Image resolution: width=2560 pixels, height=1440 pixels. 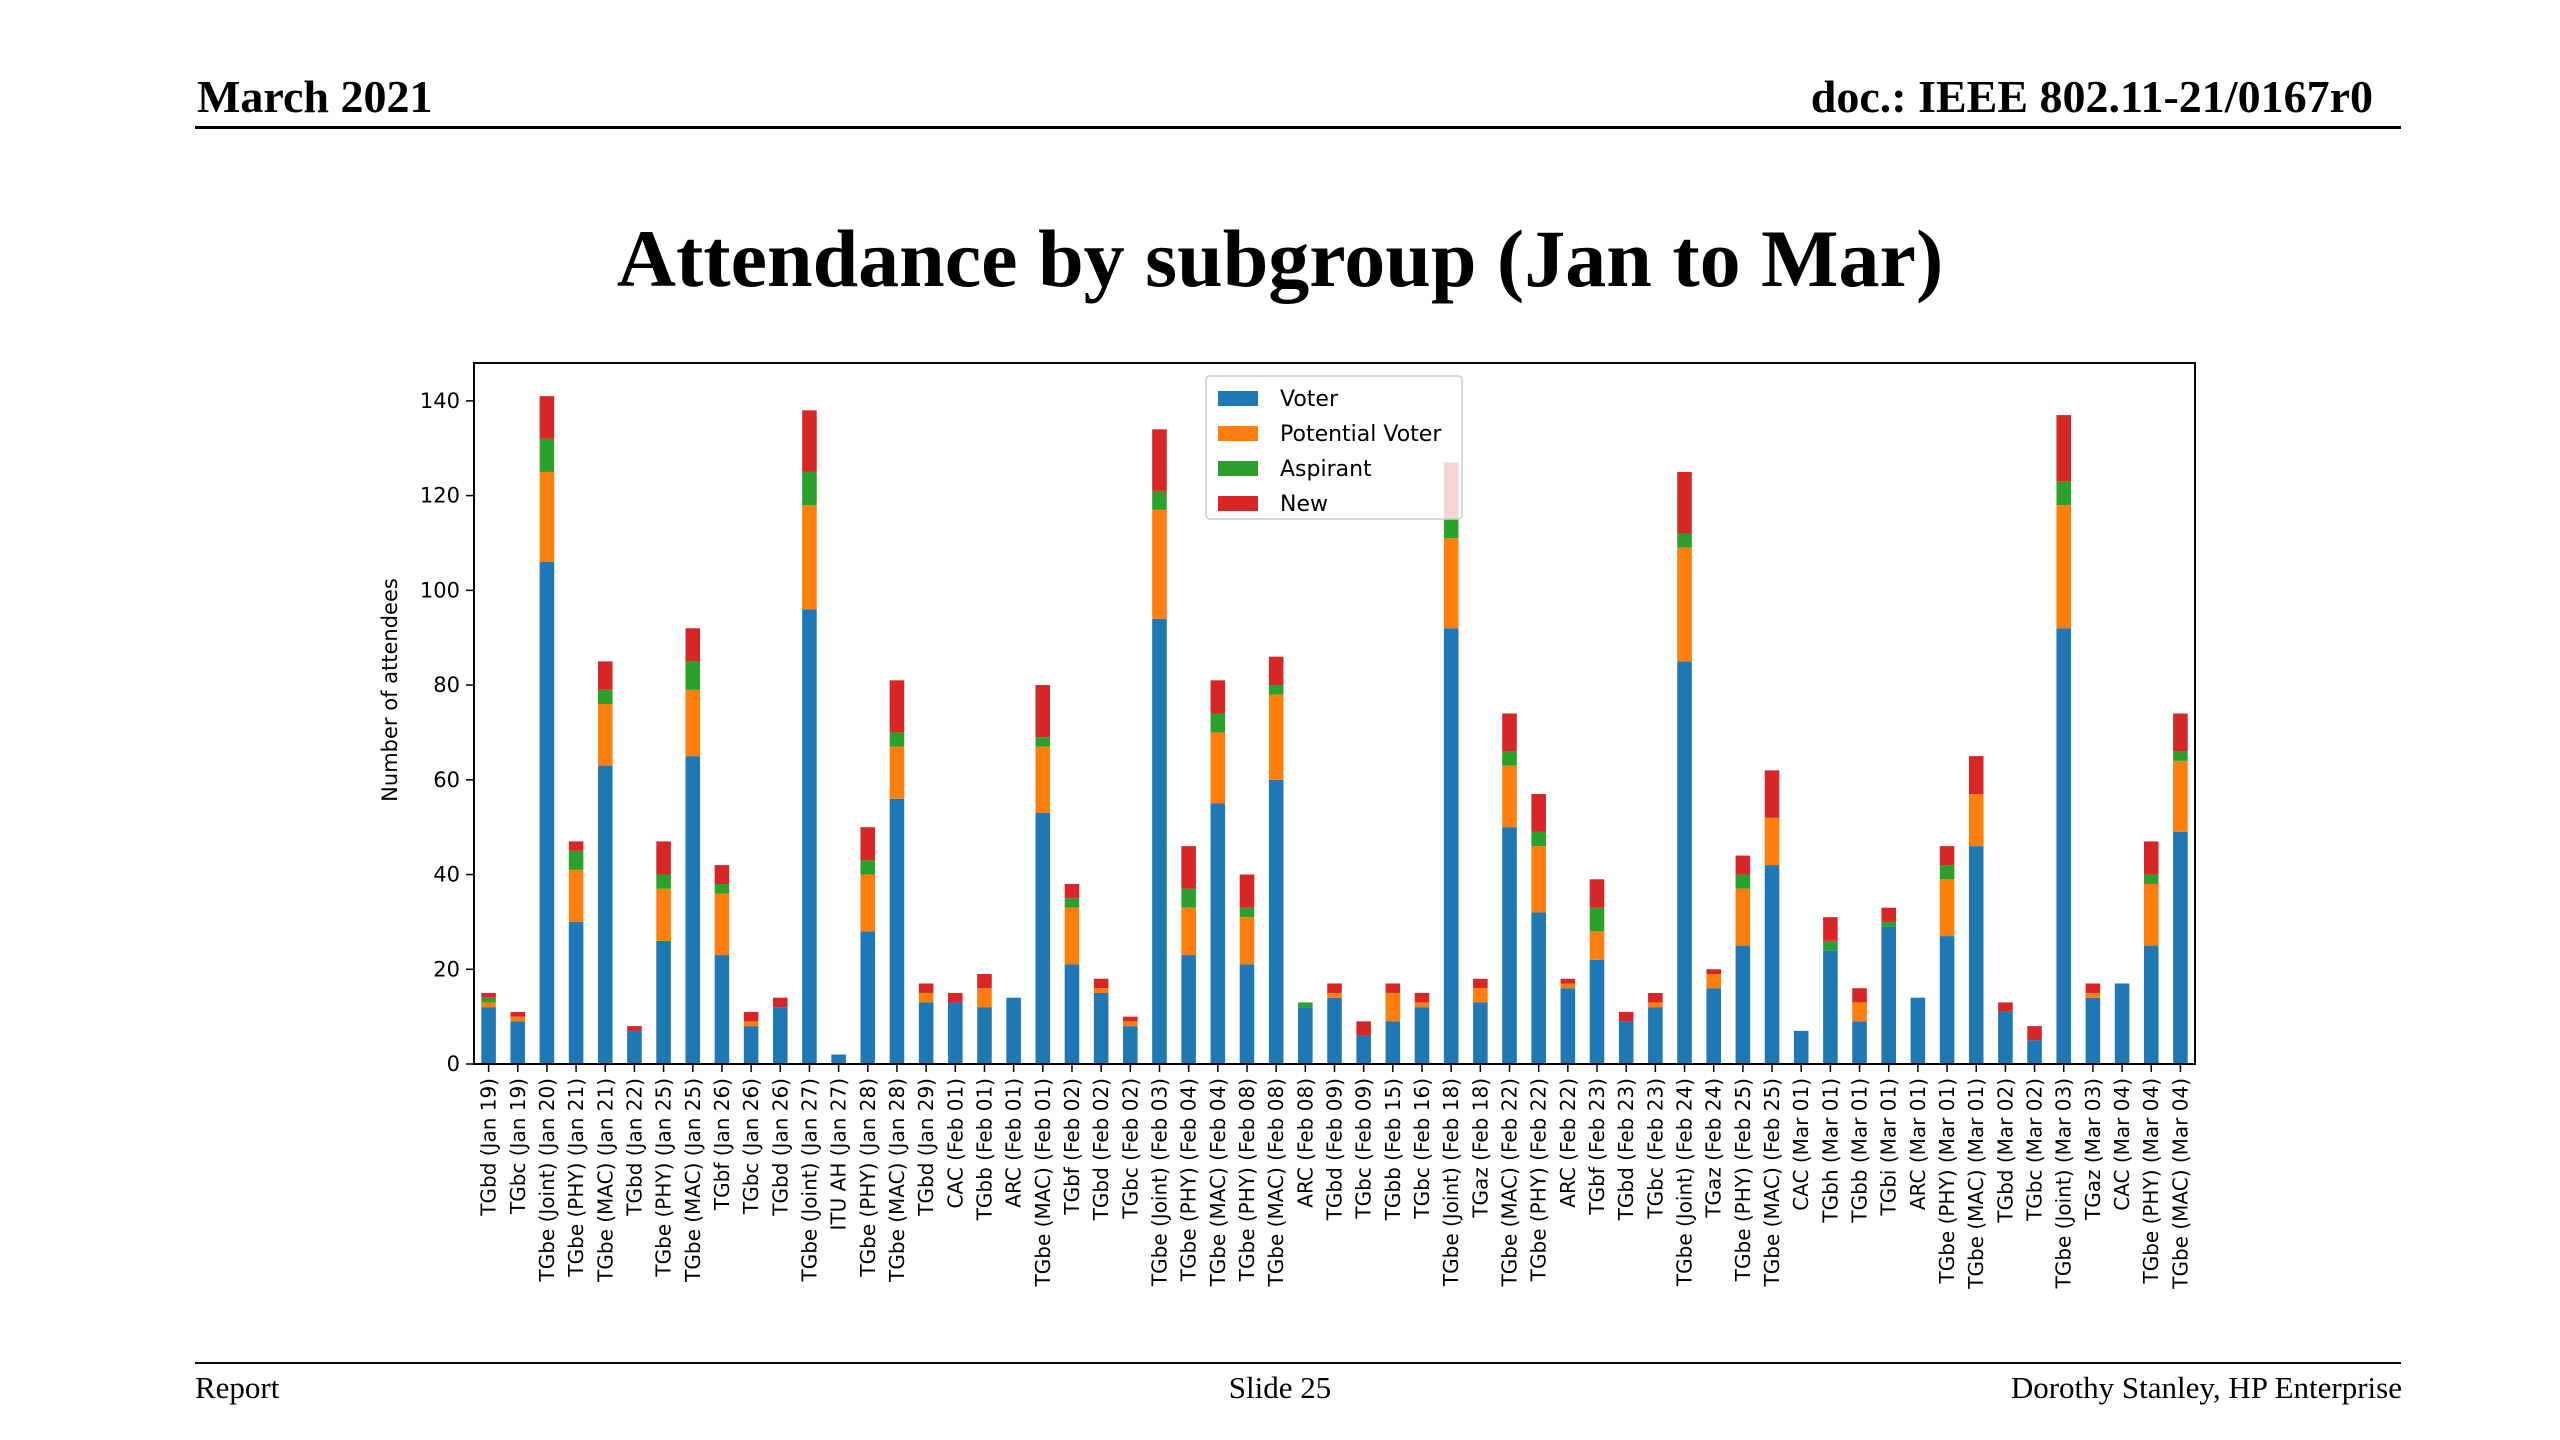 What do you see at coordinates (868, 1178) in the screenshot?
I see `x-tick-label: TGbe (PHY) (Jan 28)` at bounding box center [868, 1178].